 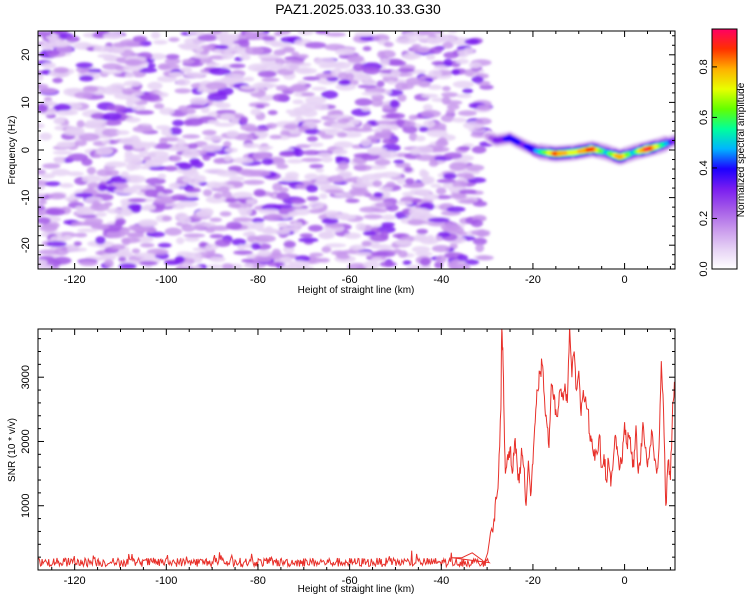 What do you see at coordinates (358, 9) in the screenshot?
I see `chart-title: PAZ1.2025.033.10.33.G30` at bounding box center [358, 9].